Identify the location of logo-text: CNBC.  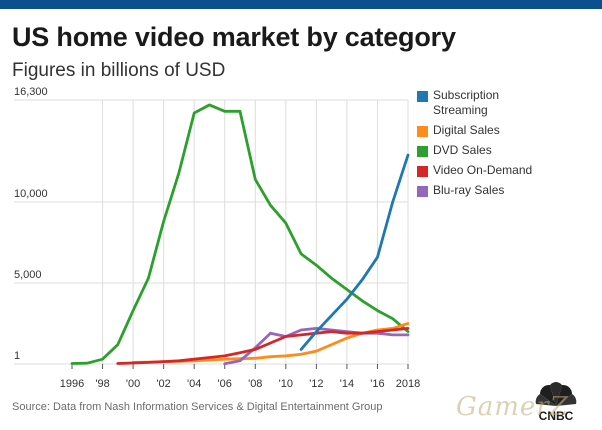
(556, 416).